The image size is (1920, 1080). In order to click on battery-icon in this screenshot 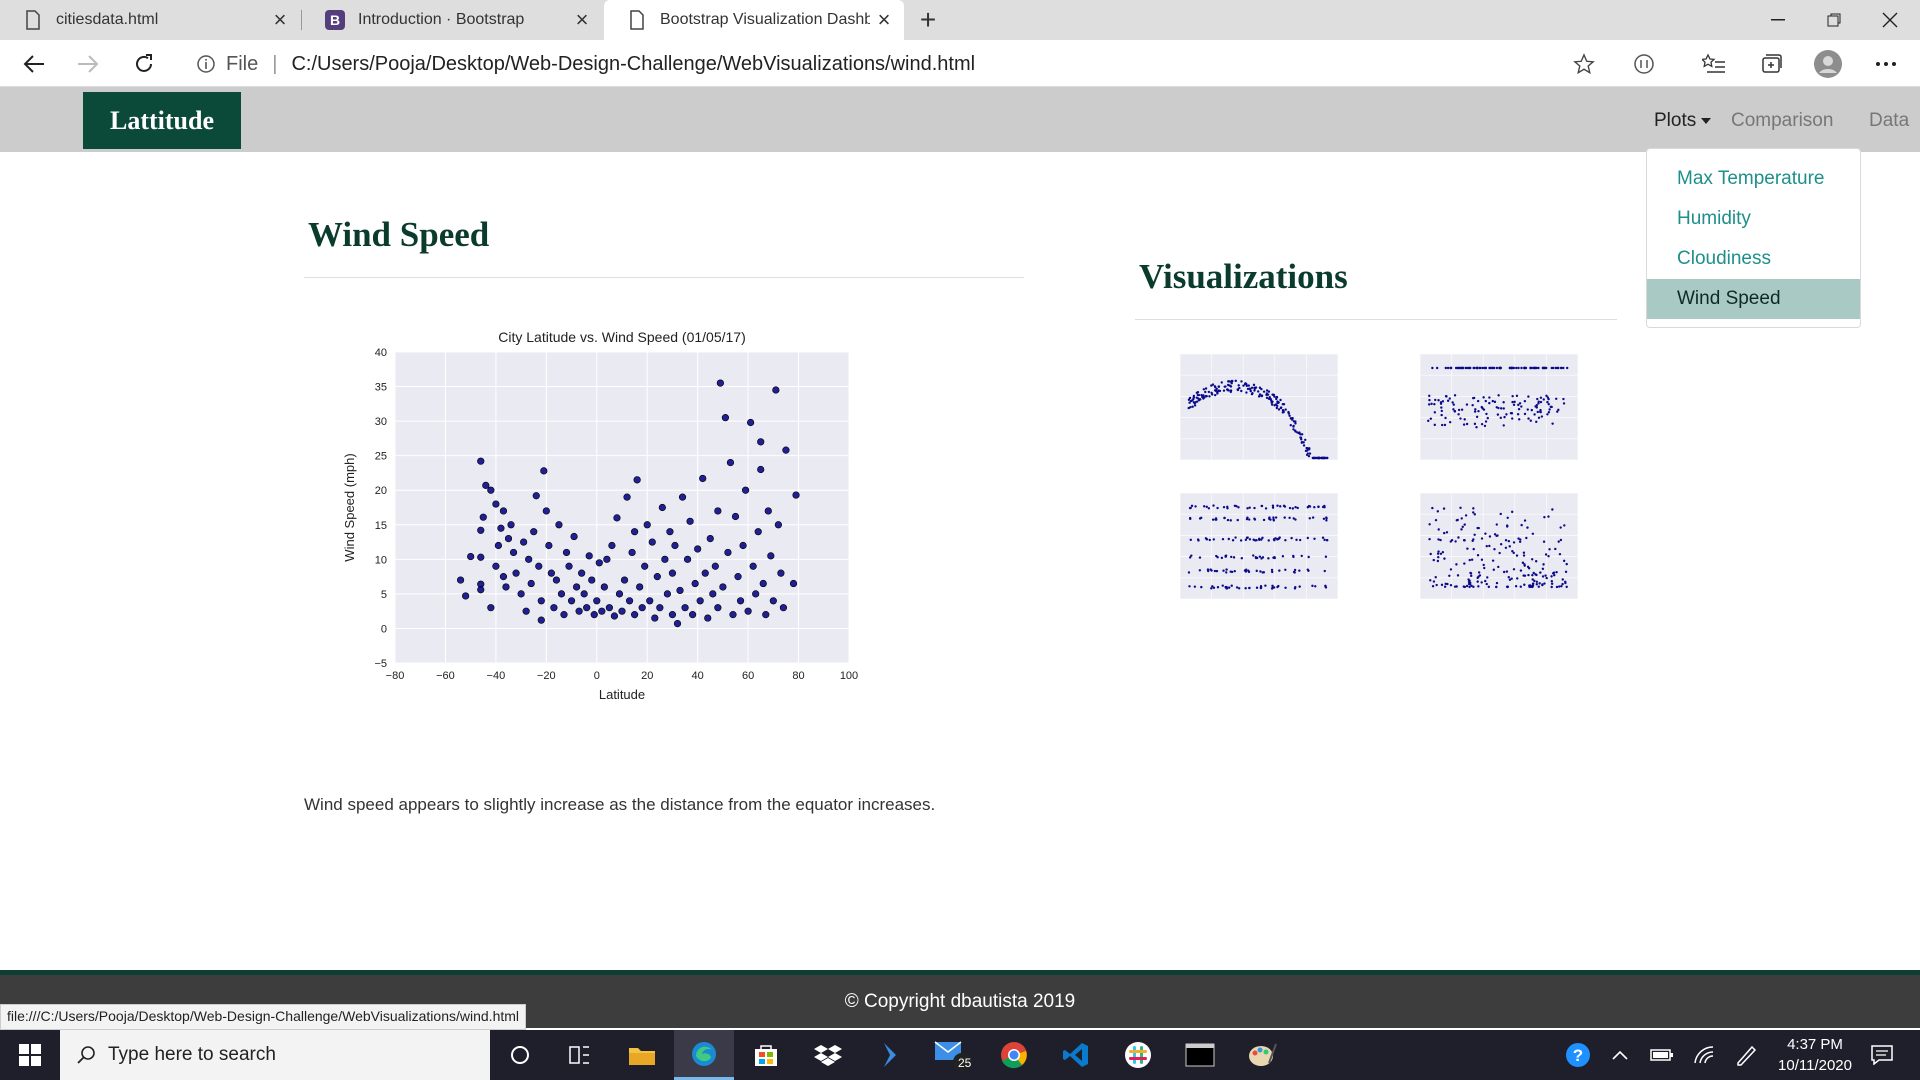, I will do `click(1662, 1055)`.